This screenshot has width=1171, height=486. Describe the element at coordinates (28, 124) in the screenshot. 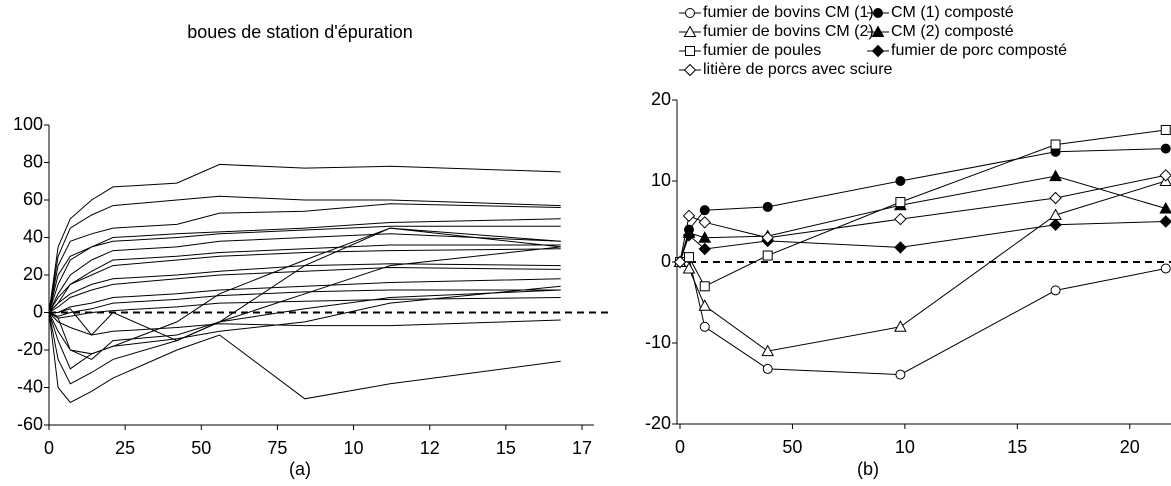

I see `y-tick-label: 100` at that location.